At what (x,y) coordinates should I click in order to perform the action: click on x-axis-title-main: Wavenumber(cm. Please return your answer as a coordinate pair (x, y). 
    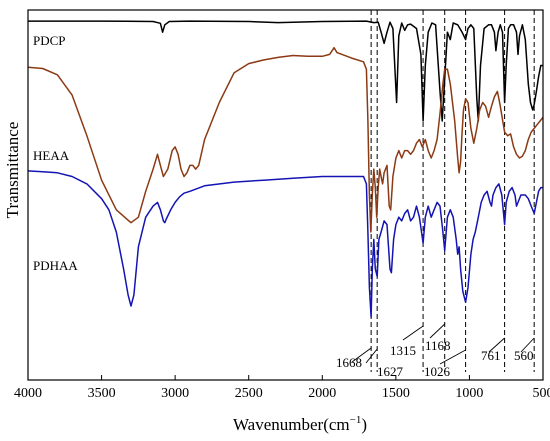
    Looking at the image, I should click on (291, 424).